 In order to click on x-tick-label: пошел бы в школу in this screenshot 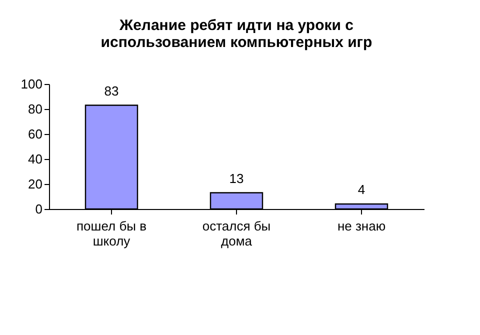, I will do `click(111, 233)`.